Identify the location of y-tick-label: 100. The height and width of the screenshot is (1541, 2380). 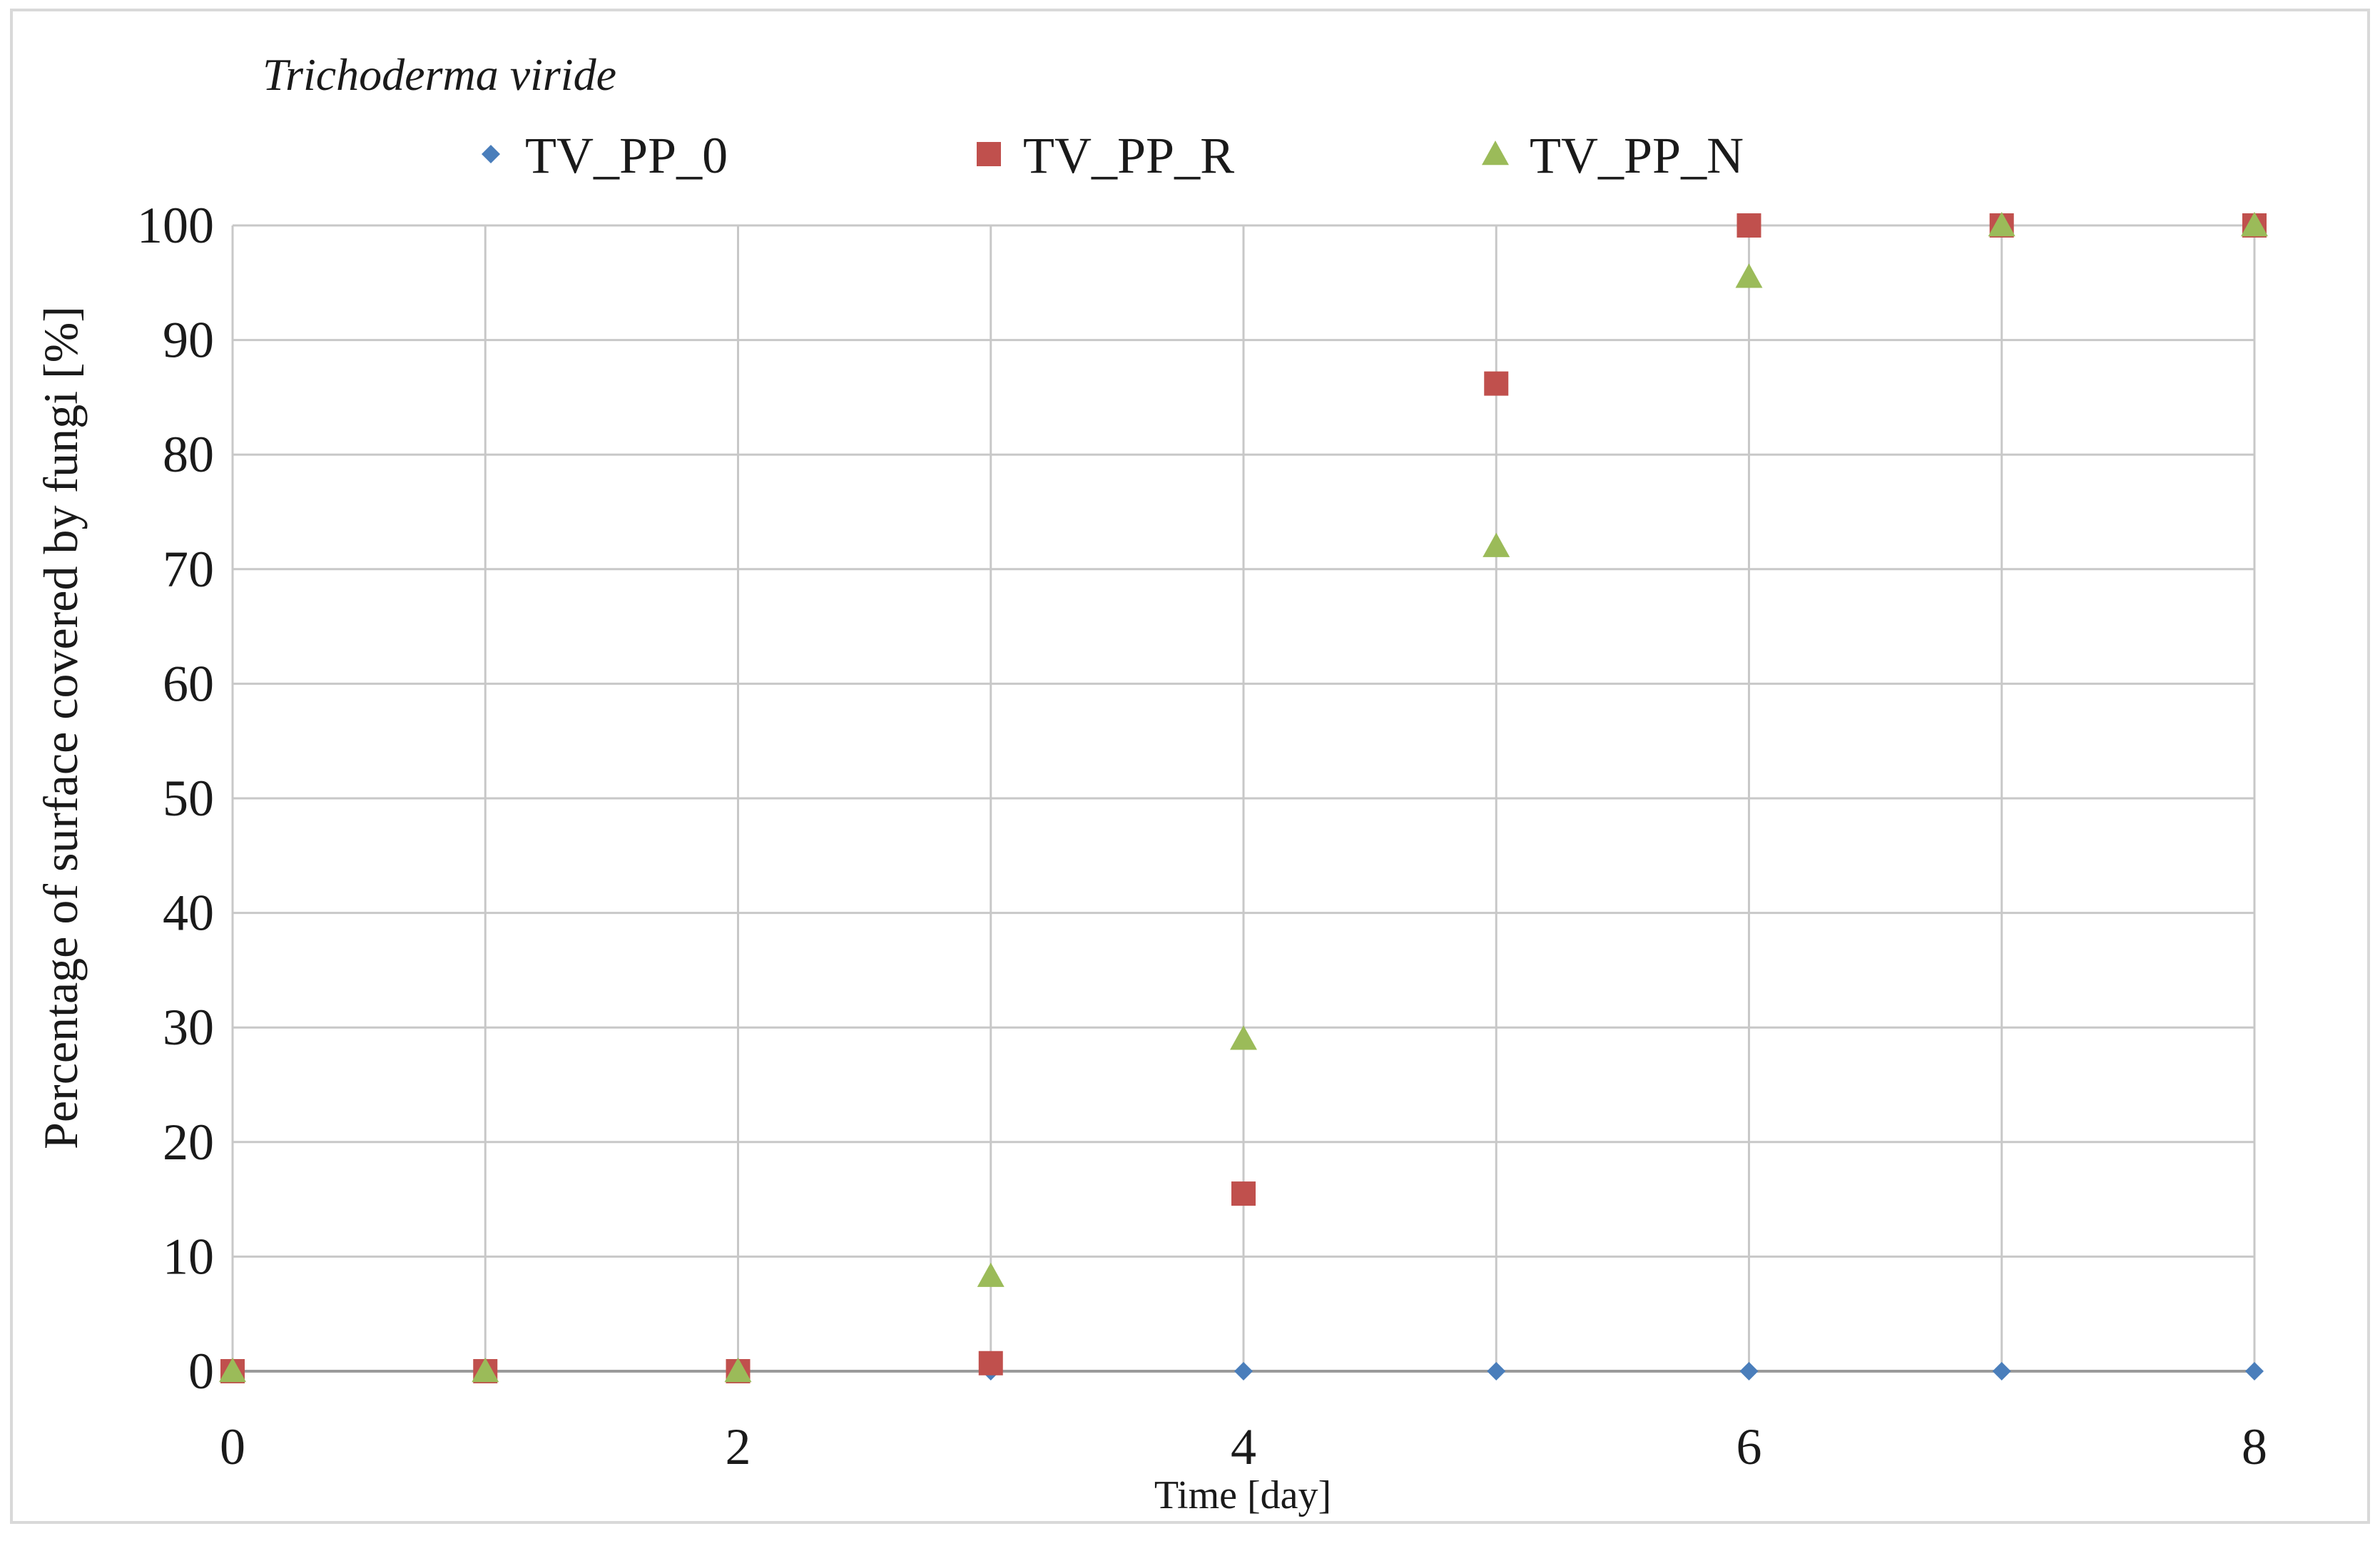
(175, 225).